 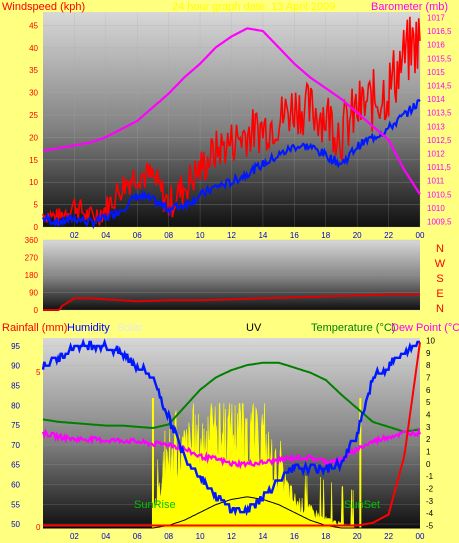 What do you see at coordinates (362, 505) in the screenshot?
I see `sunset-label: SunSet` at bounding box center [362, 505].